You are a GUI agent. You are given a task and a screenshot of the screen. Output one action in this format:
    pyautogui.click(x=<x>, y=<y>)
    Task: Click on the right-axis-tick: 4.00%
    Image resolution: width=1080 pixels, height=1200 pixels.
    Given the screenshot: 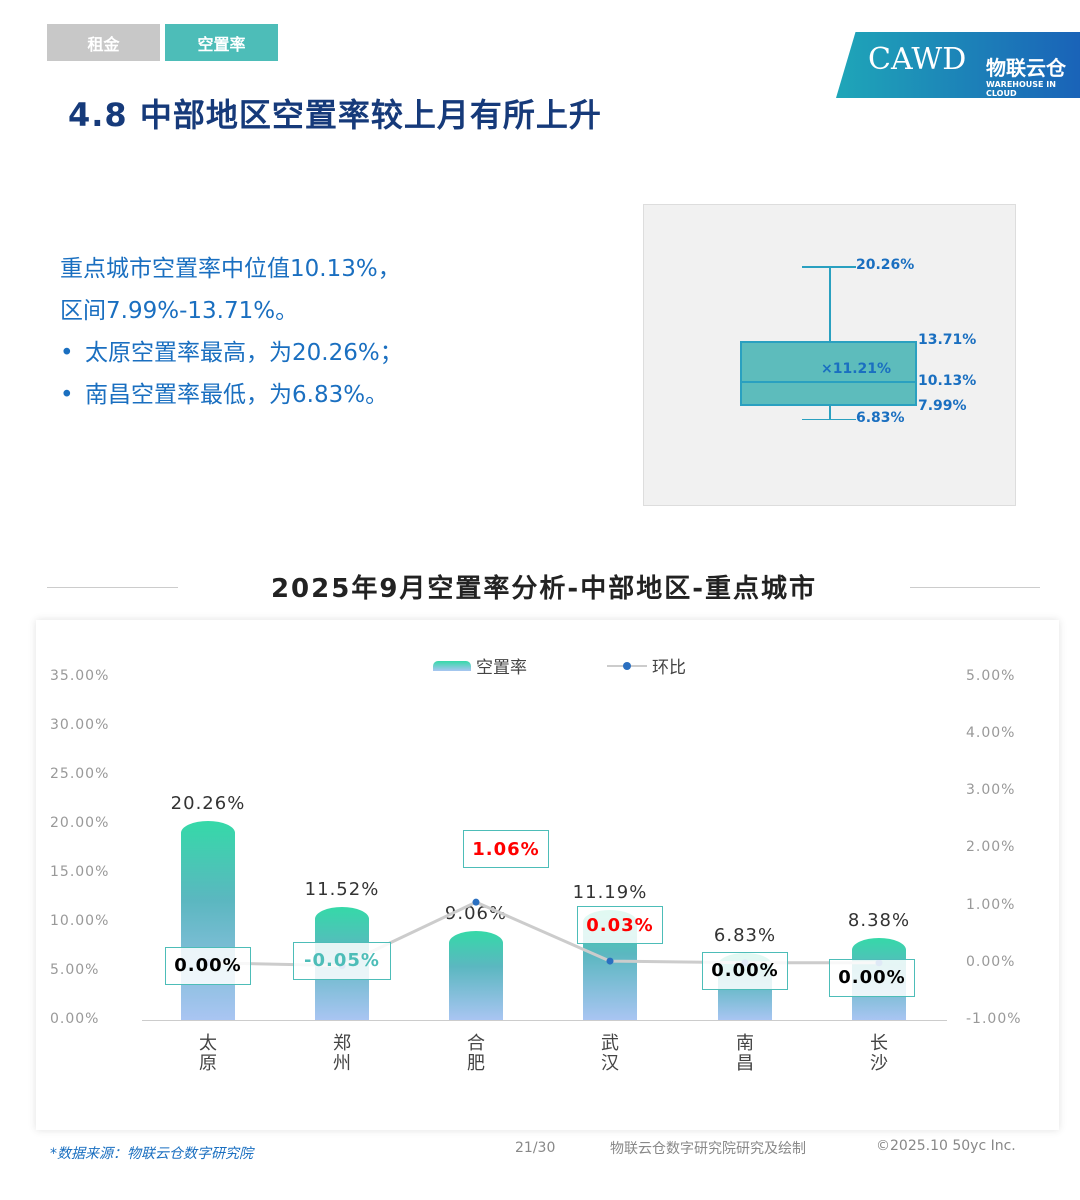 What is the action you would take?
    pyautogui.click(x=991, y=733)
    